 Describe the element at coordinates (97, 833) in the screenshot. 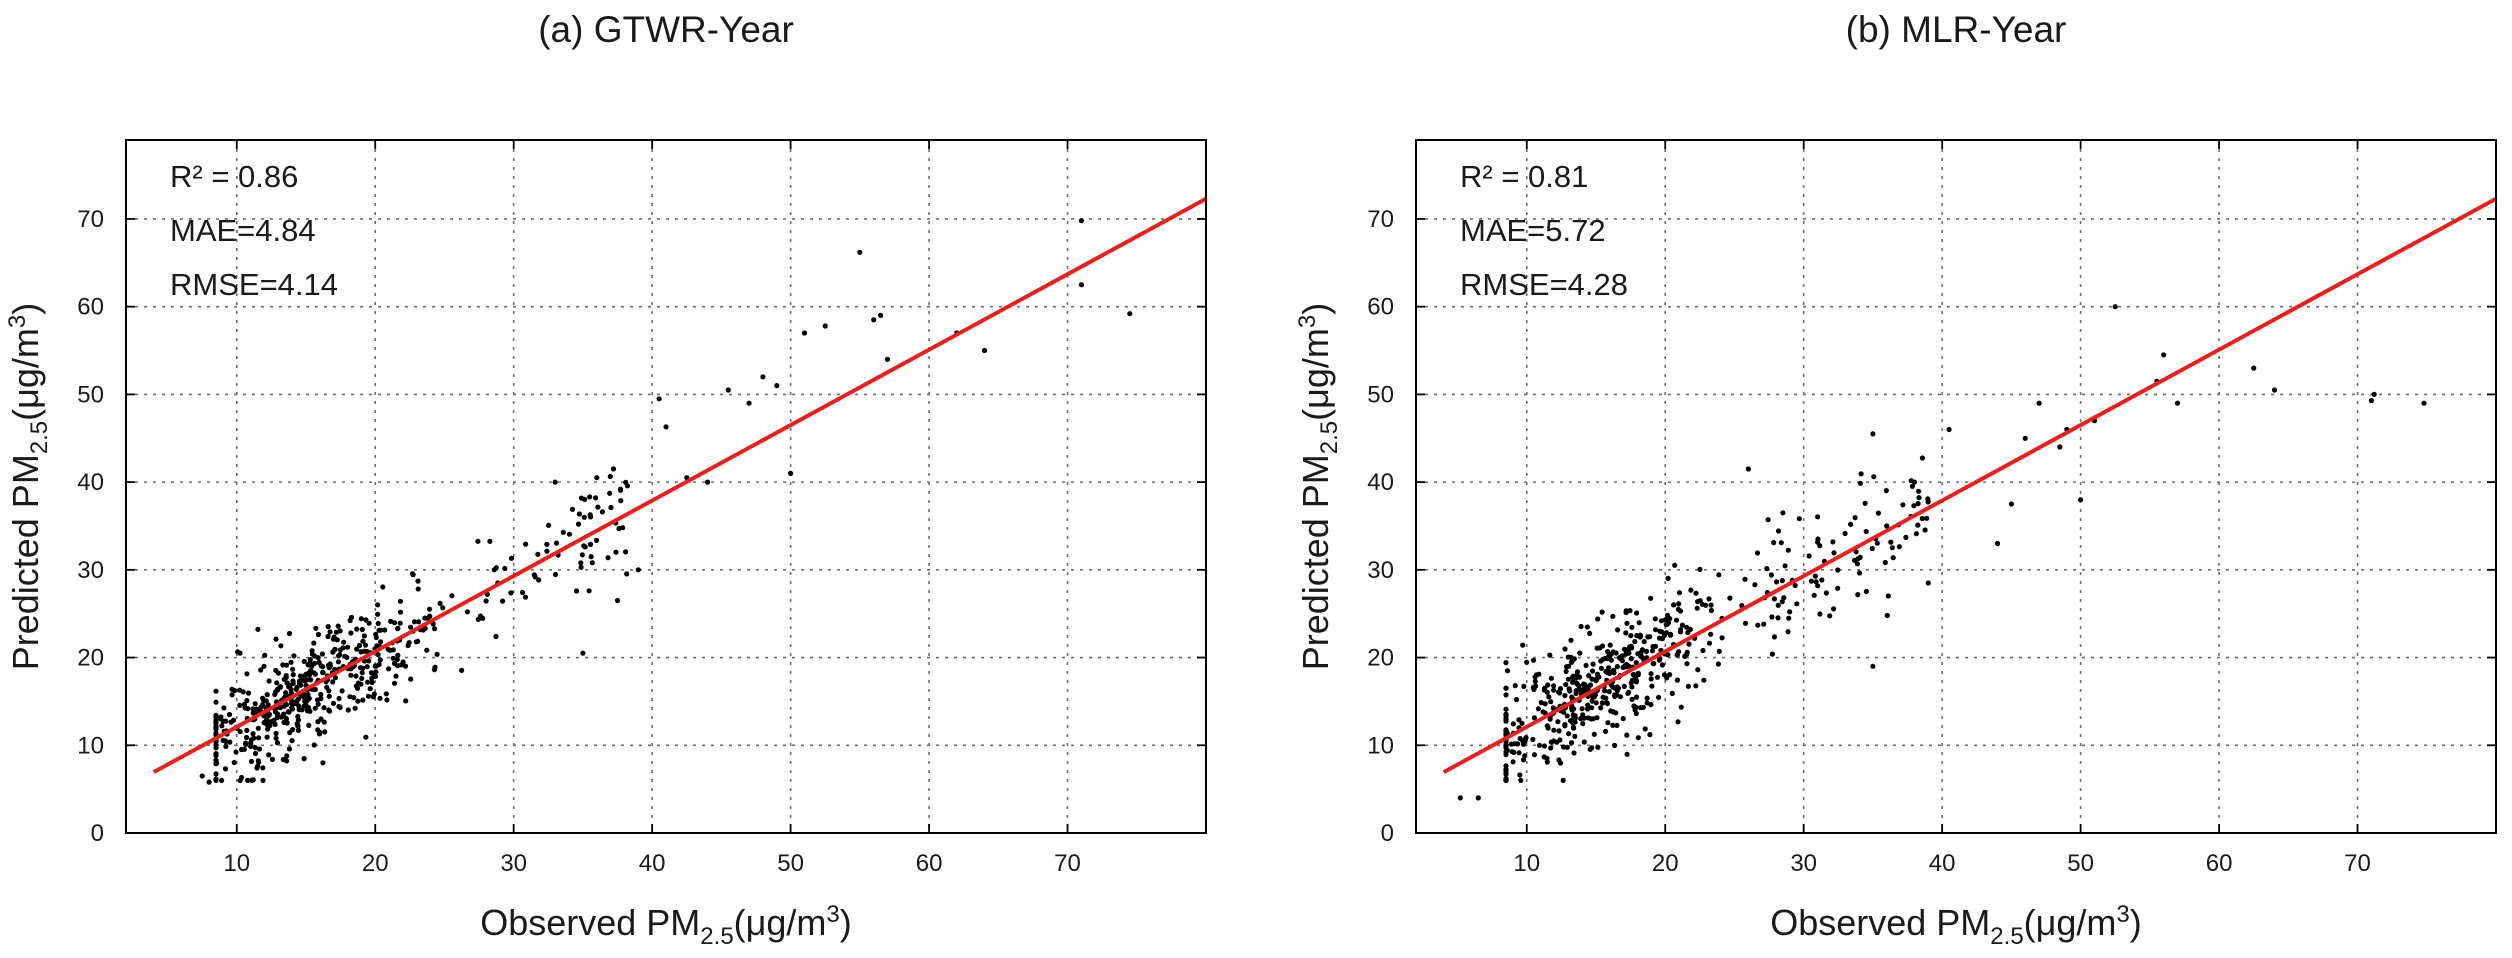

I see `y-tick-label: 0` at that location.